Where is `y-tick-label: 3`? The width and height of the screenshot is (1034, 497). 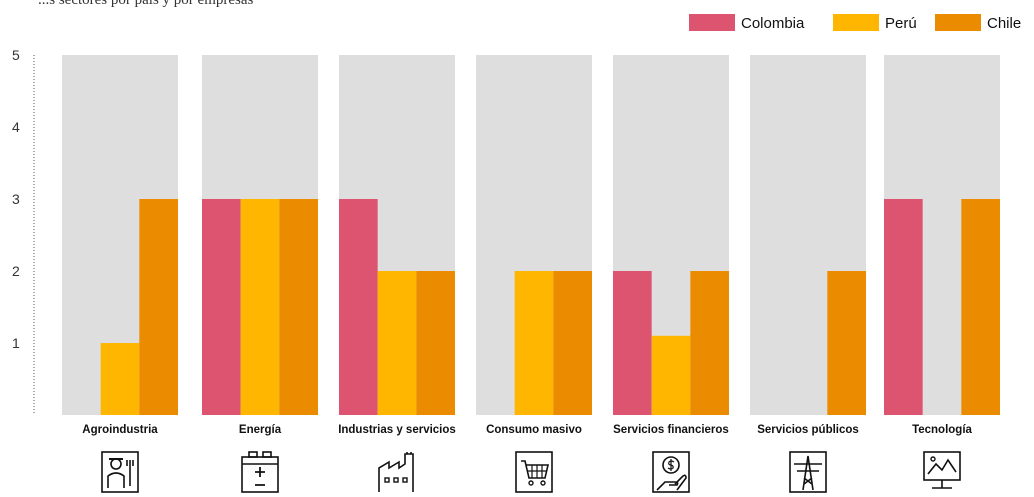 y-tick-label: 3 is located at coordinates (16, 199).